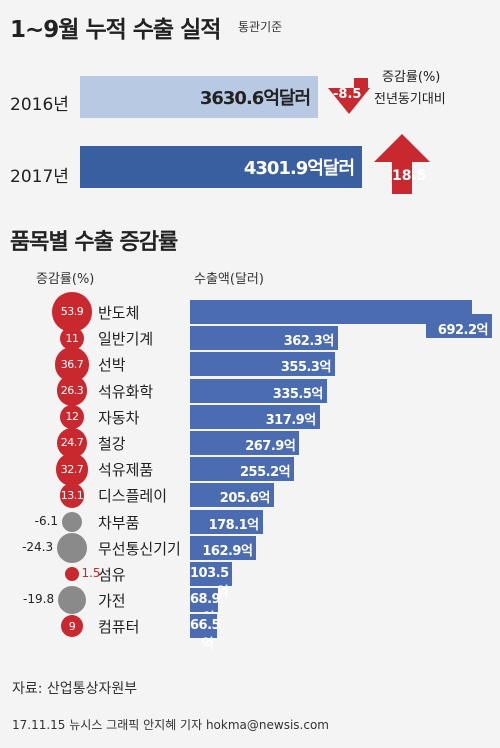  What do you see at coordinates (227, 551) in the screenshot?
I see `item-value: 162.9억` at bounding box center [227, 551].